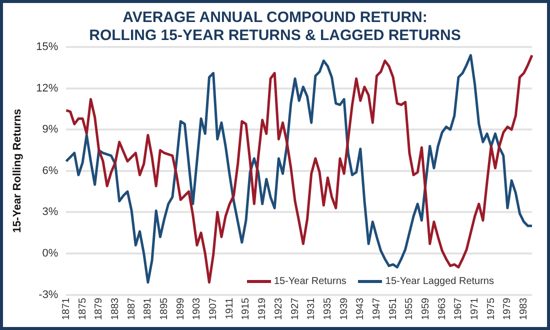 The width and height of the screenshot is (550, 330). I want to click on x-tick-label: 1891, so click(148, 308).